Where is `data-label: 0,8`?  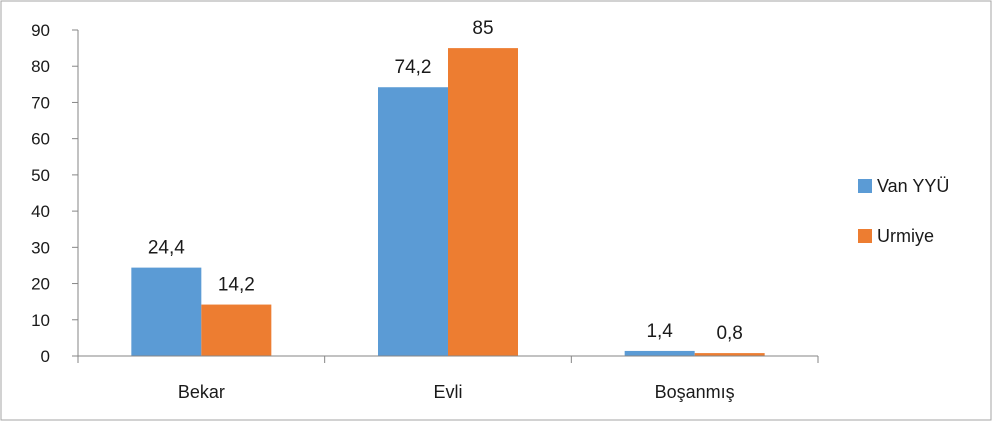 data-label: 0,8 is located at coordinates (729, 333).